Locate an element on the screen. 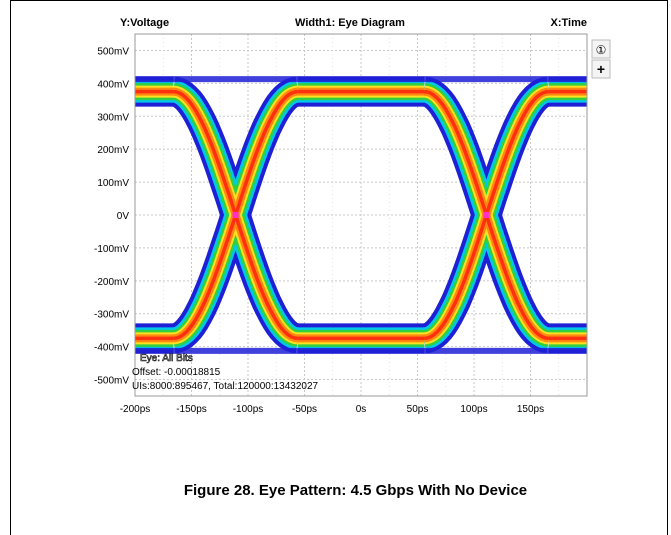 This screenshot has width=671, height=535. x-tick-label: 100ps is located at coordinates (473, 409).